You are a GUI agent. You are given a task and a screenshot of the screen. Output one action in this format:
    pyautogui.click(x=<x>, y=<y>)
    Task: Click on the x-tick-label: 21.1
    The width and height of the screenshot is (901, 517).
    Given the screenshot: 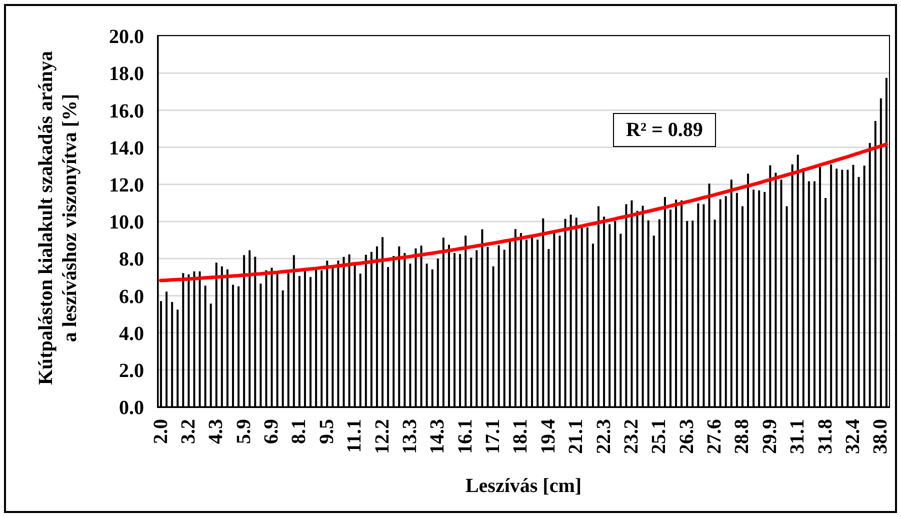 What is the action you would take?
    pyautogui.click(x=576, y=436)
    